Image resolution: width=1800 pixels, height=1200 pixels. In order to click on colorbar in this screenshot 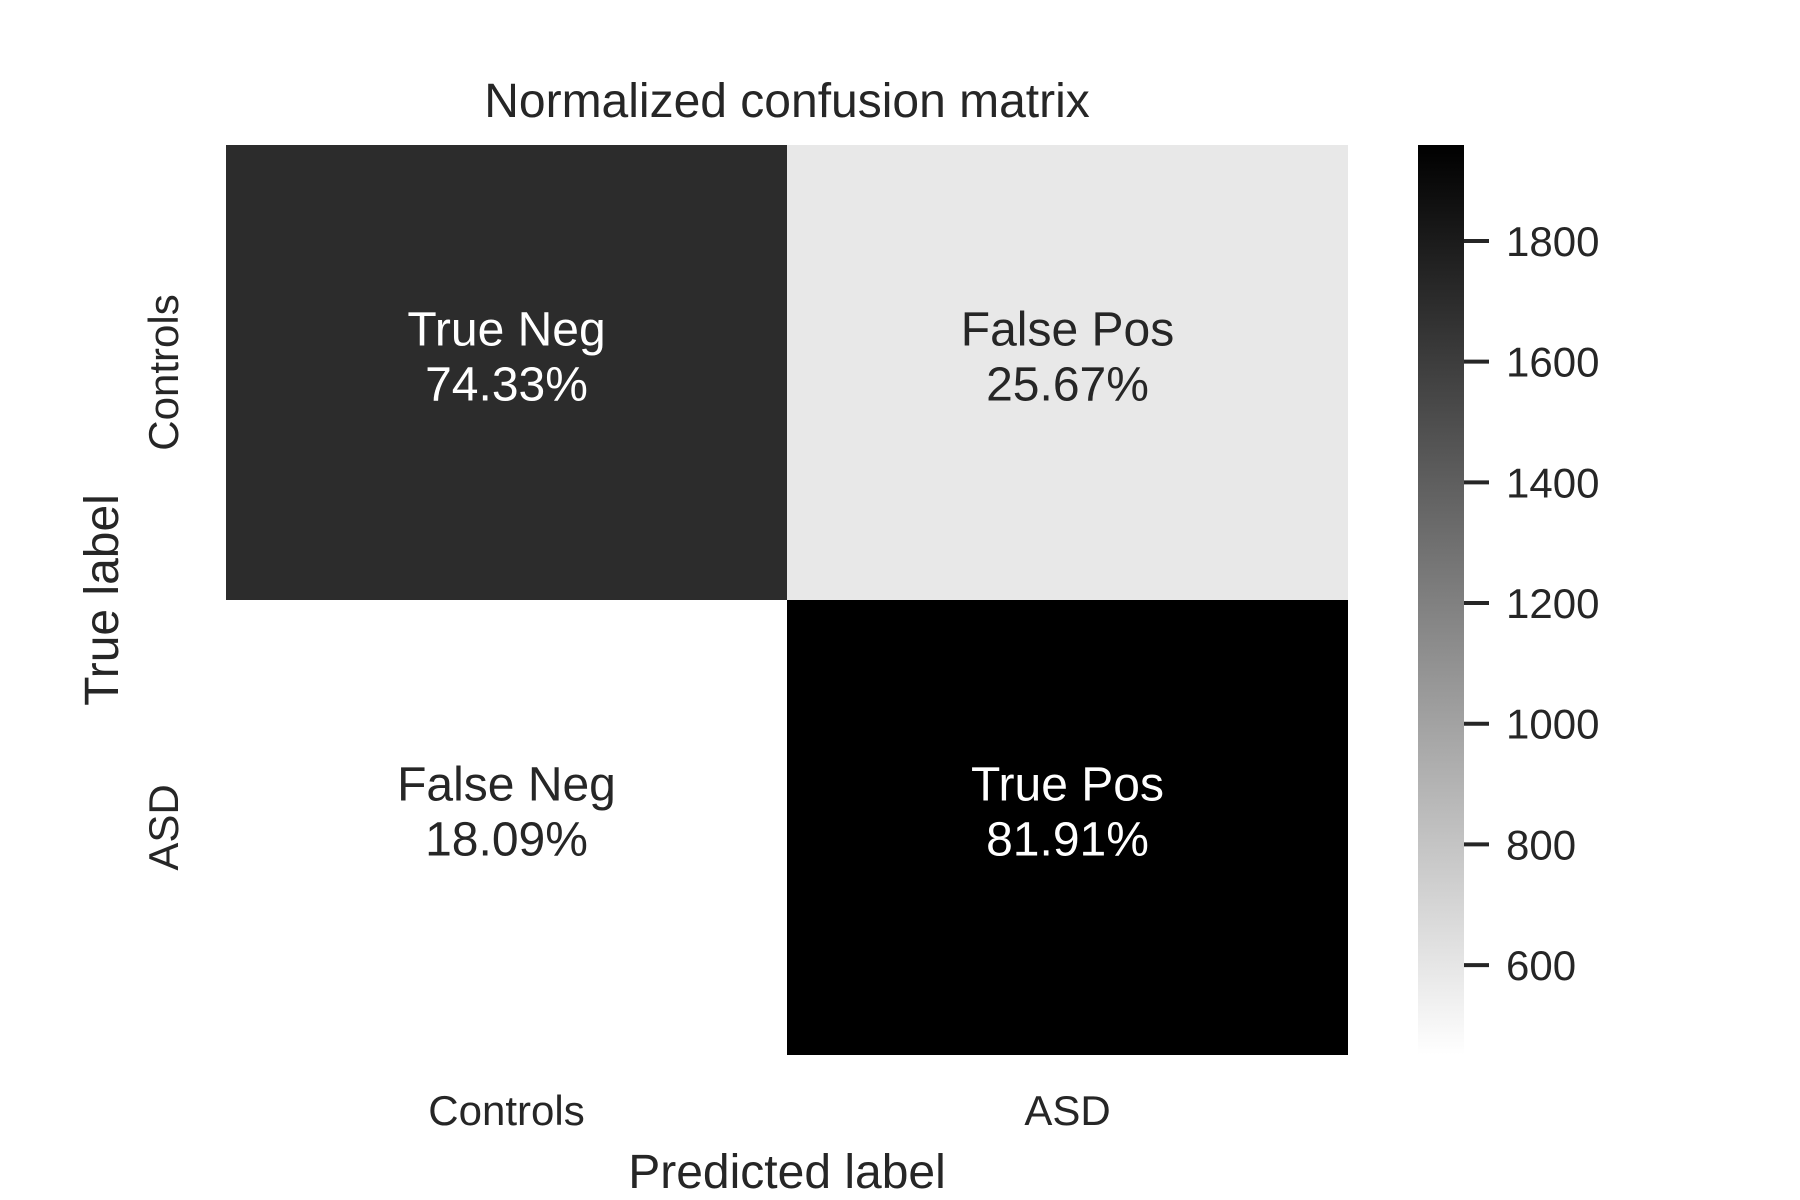, I will do `click(1441, 600)`.